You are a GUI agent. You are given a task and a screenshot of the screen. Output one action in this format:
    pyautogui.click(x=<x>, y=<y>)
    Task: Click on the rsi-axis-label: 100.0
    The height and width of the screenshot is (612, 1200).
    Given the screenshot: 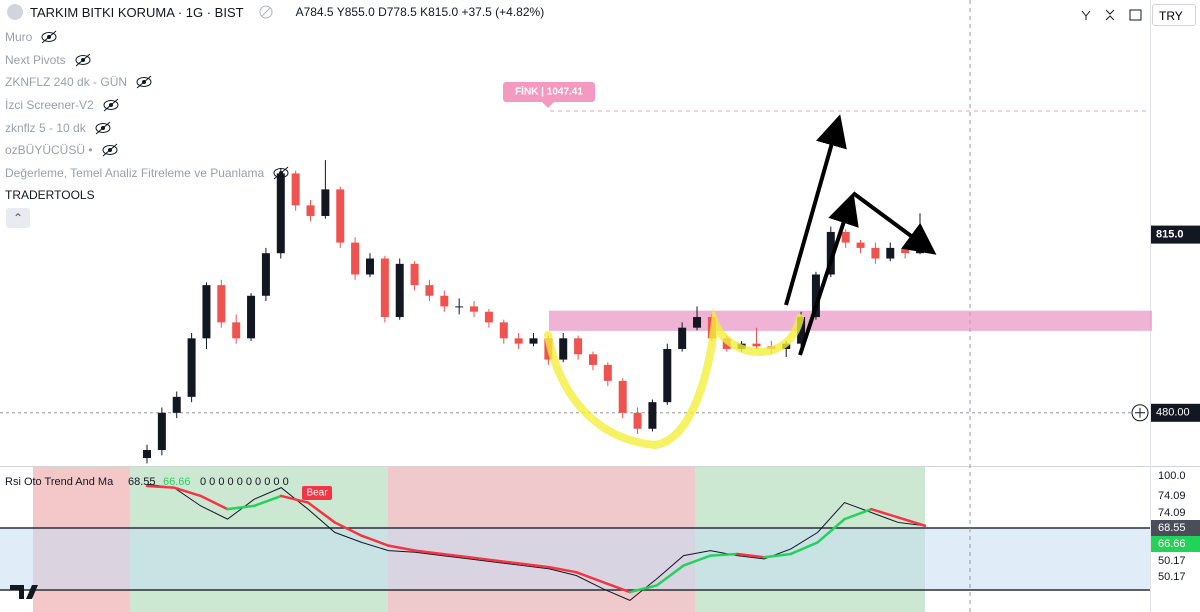 What is the action you would take?
    pyautogui.click(x=1172, y=476)
    